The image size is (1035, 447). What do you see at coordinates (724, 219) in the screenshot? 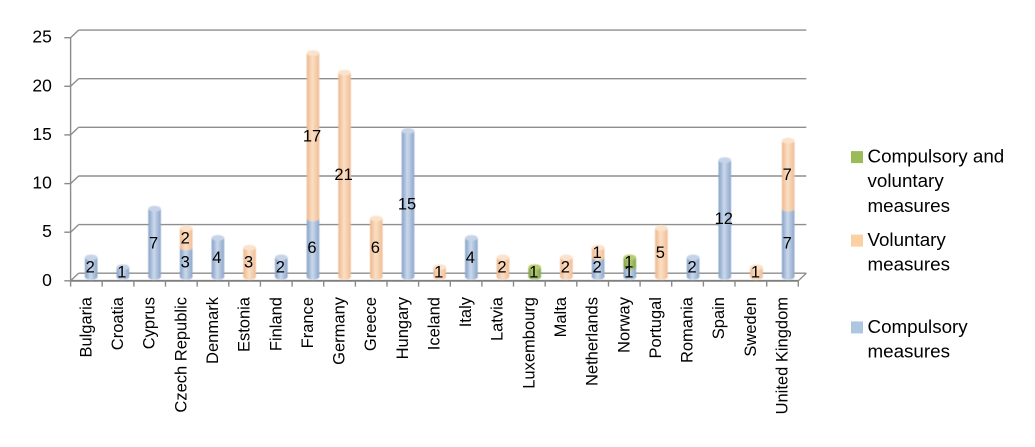
I see `svg-text: 12` at bounding box center [724, 219].